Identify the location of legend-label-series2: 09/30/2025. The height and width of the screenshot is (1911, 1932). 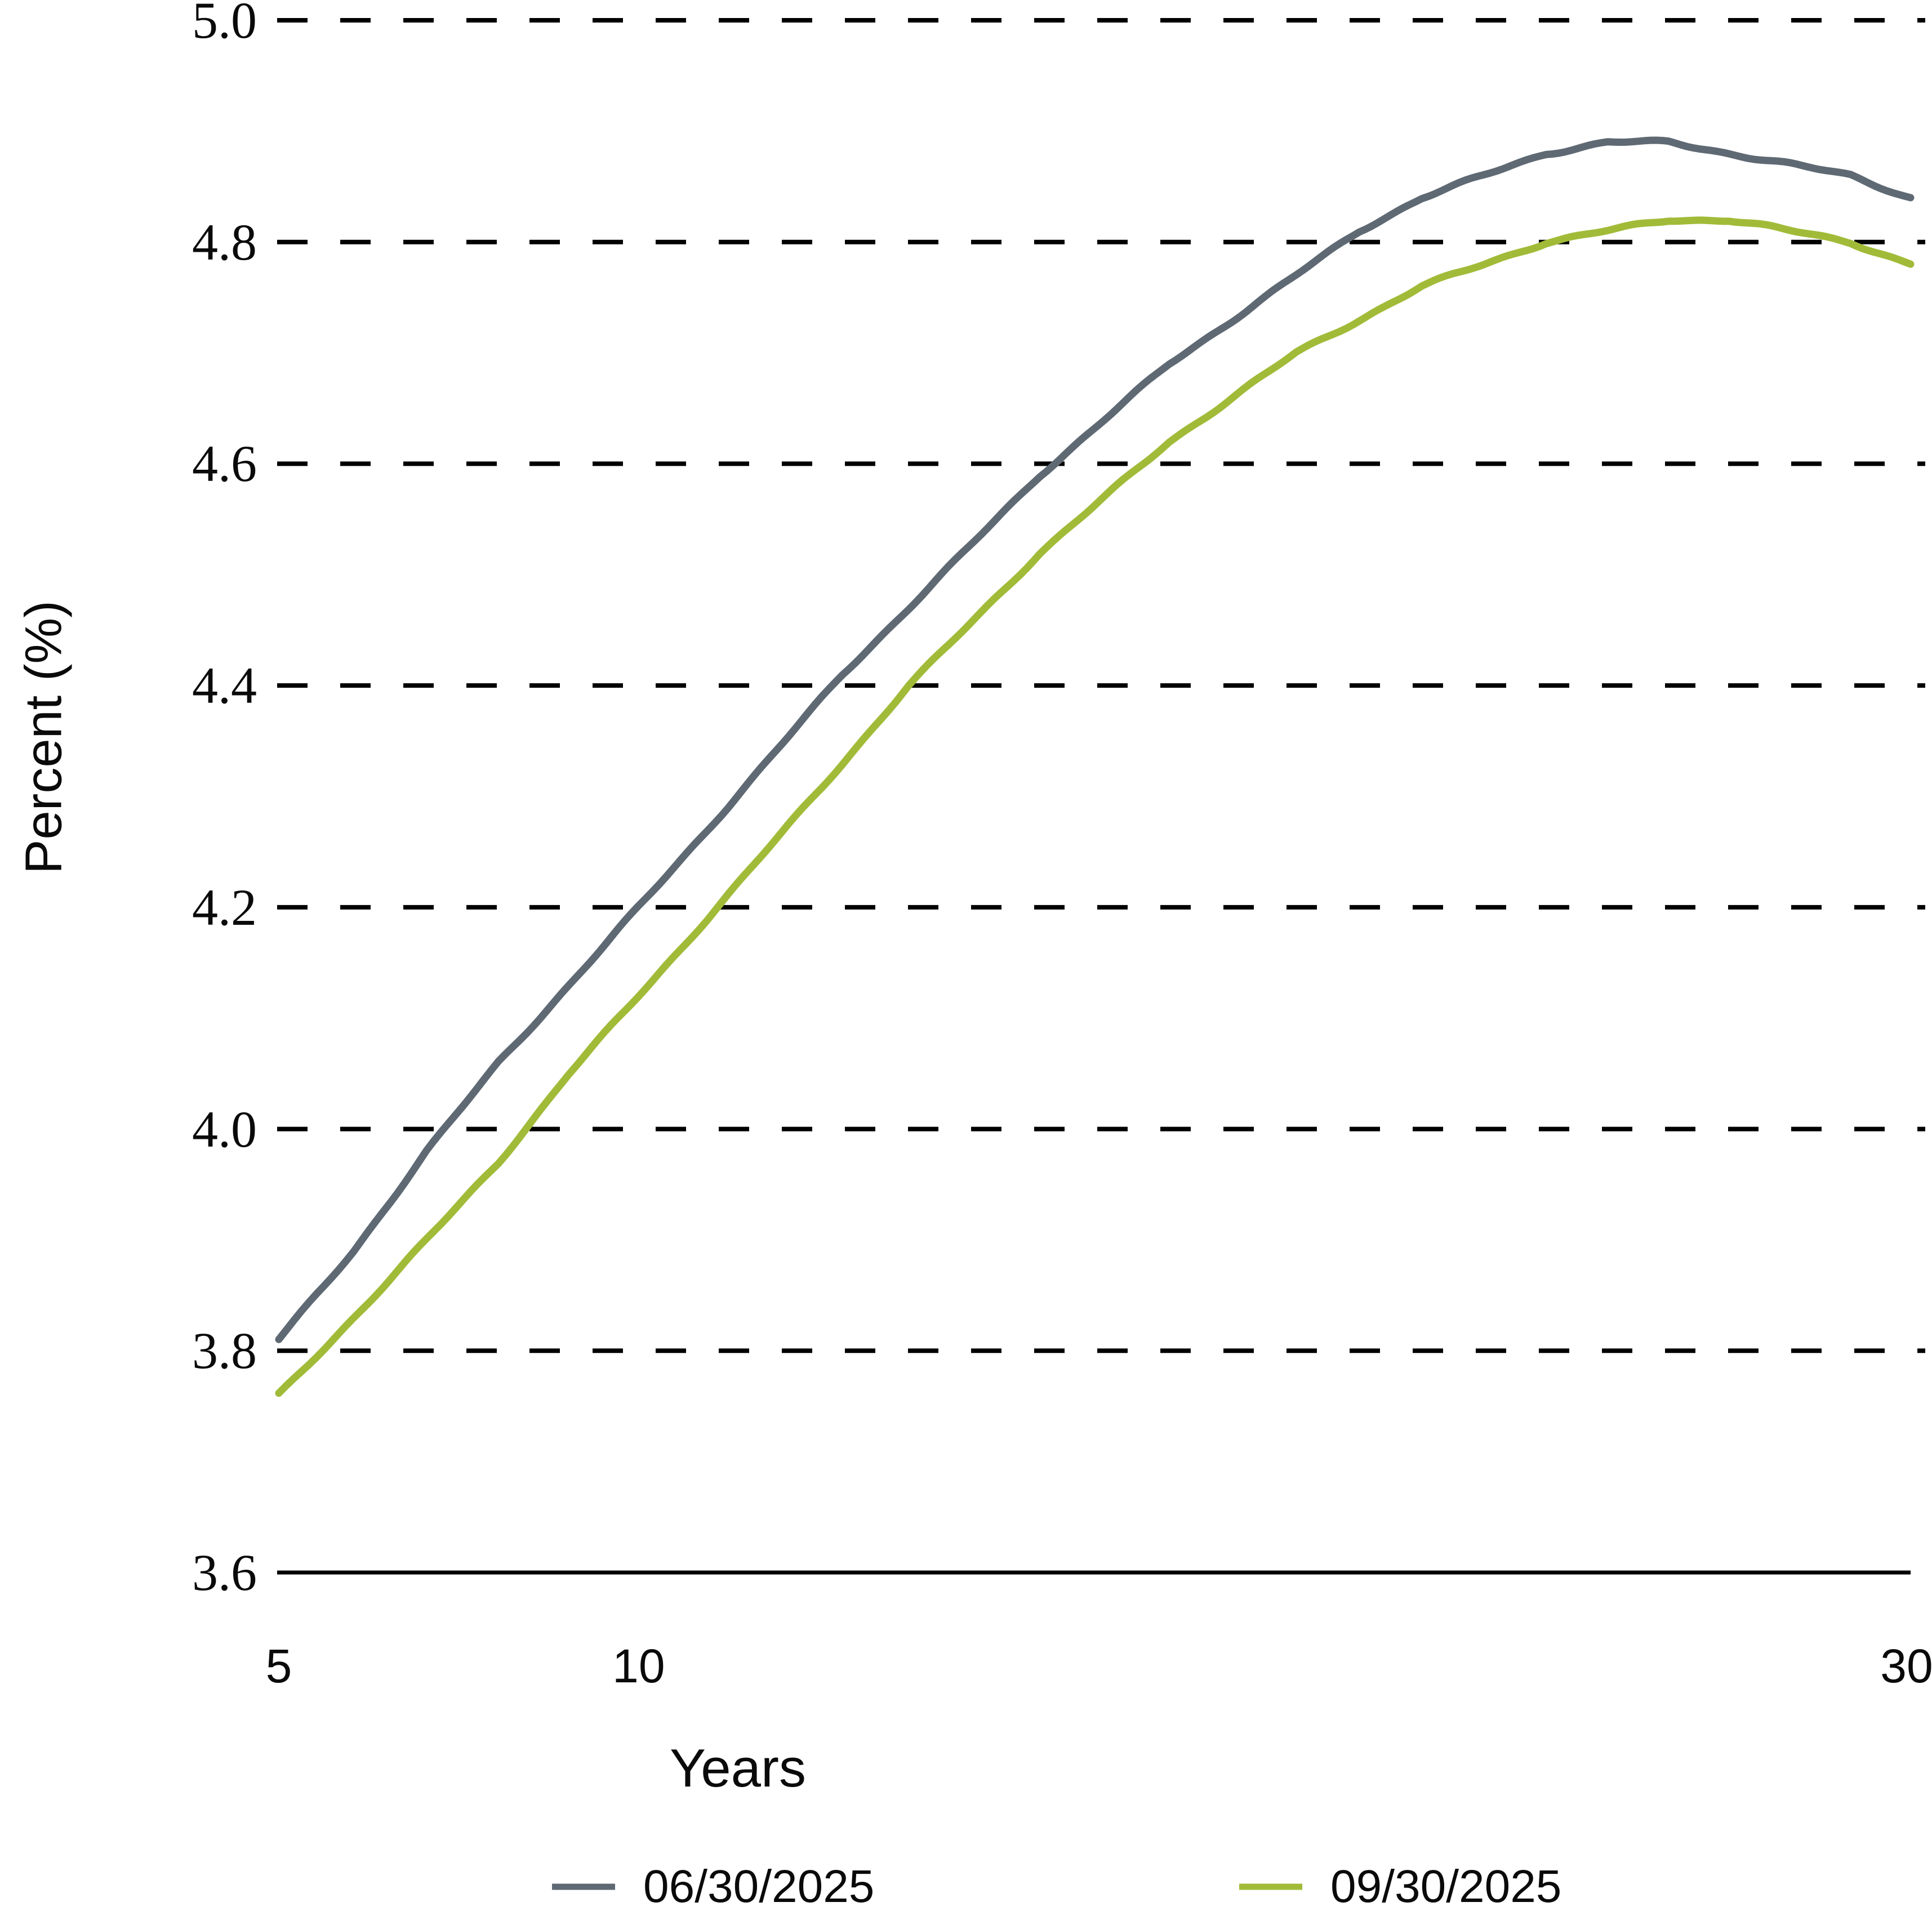
(1446, 1886).